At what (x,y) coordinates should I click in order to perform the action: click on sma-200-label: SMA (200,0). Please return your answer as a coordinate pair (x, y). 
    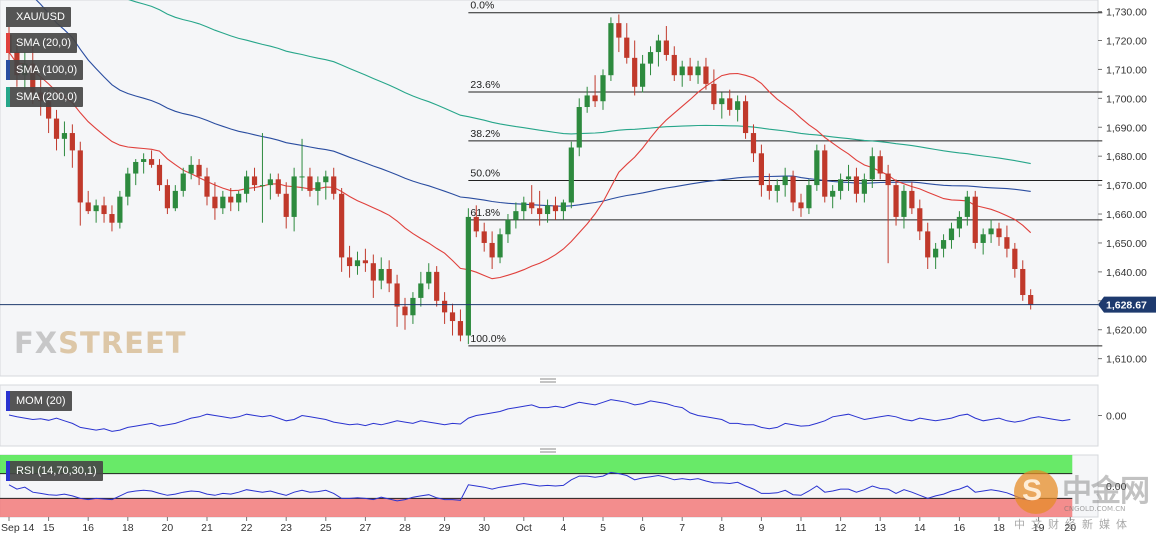
    Looking at the image, I should click on (45, 97).